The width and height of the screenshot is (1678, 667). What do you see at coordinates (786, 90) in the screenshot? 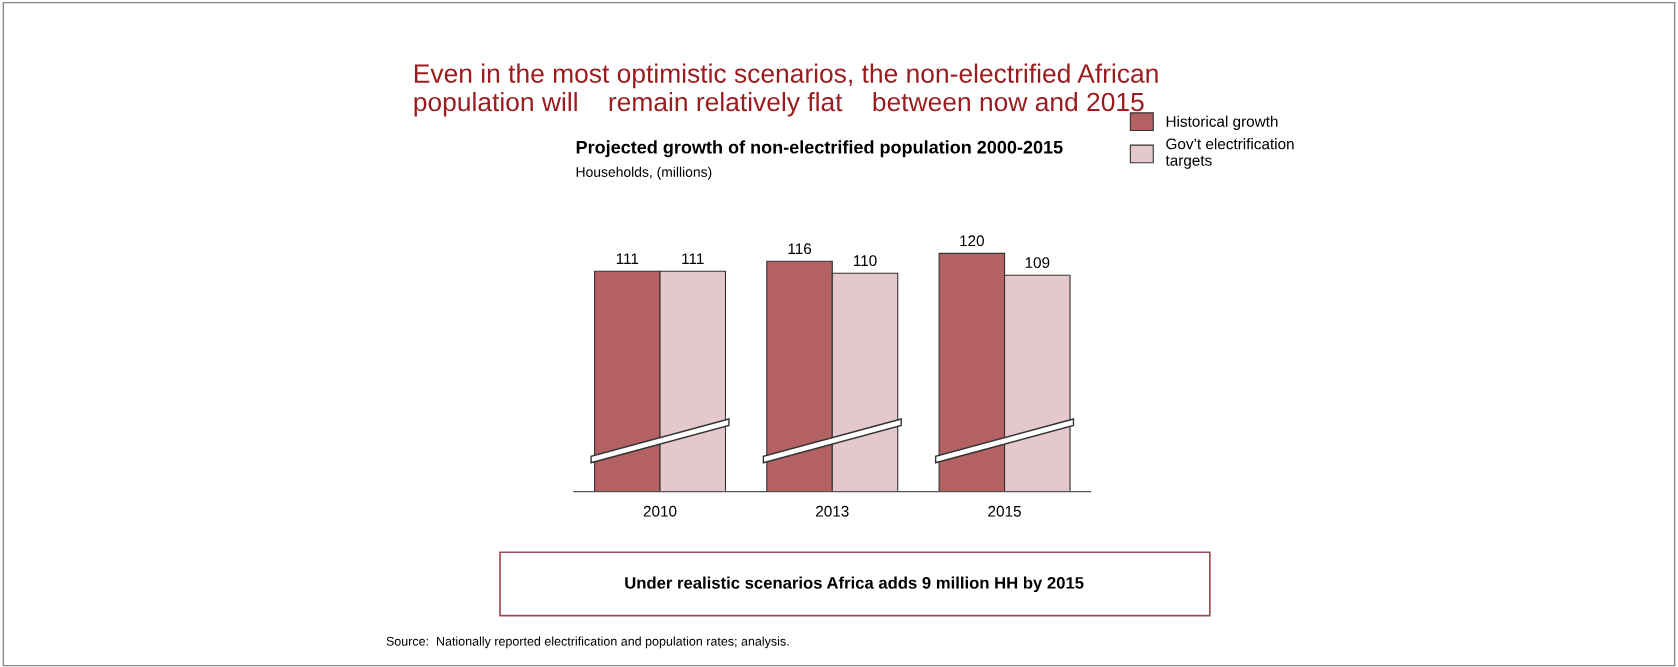
I see `text: Even in the most optimistic scenarios, the non-electrified African population will remain relatively flat between now and 2015` at bounding box center [786, 90].